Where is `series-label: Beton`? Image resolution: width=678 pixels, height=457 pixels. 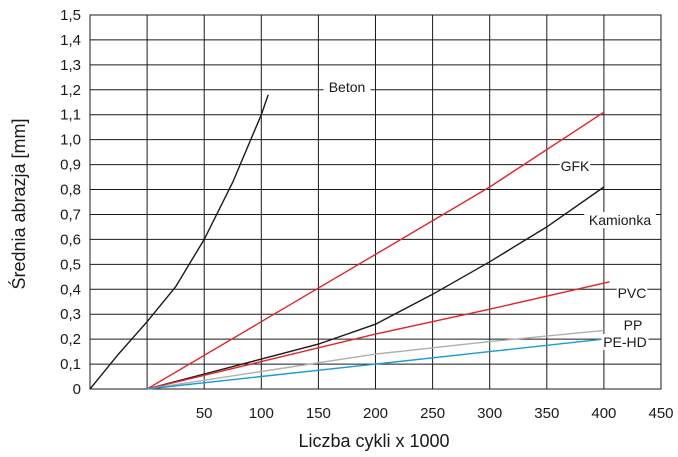
series-label: Beton is located at coordinates (347, 87).